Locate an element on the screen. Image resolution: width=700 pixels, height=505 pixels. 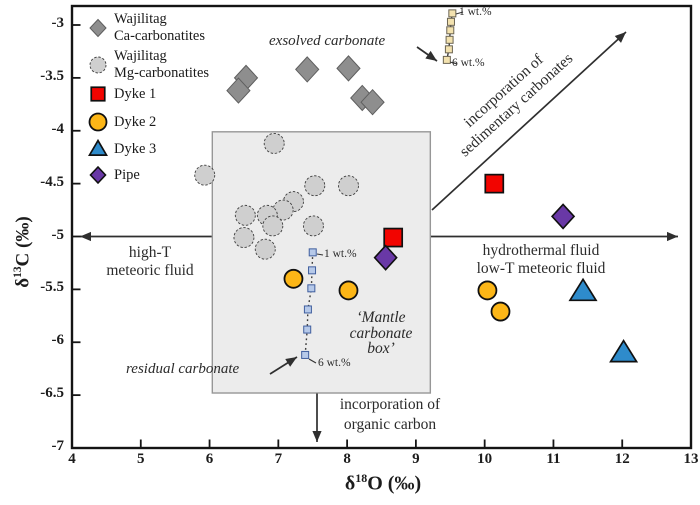
mantle-line3: box’ is located at coordinates (381, 348).